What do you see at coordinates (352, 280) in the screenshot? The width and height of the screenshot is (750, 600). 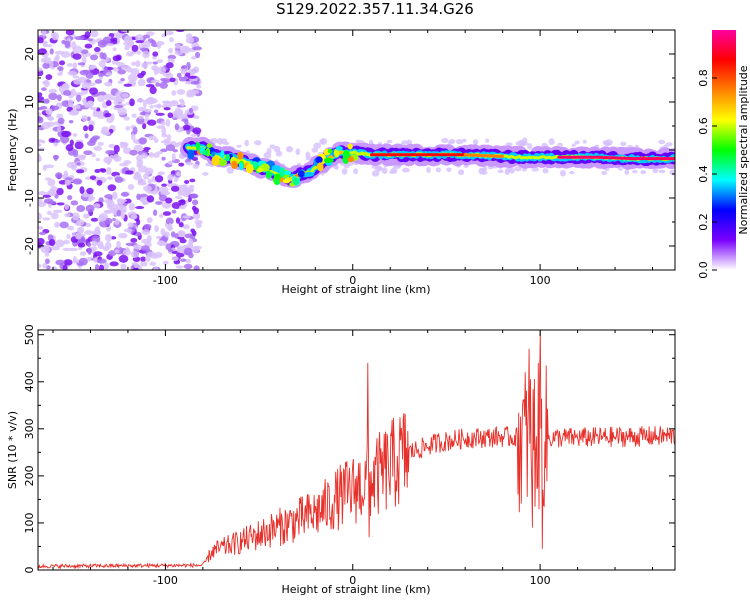 I see `spectrogram-x-tick-label: 0` at bounding box center [352, 280].